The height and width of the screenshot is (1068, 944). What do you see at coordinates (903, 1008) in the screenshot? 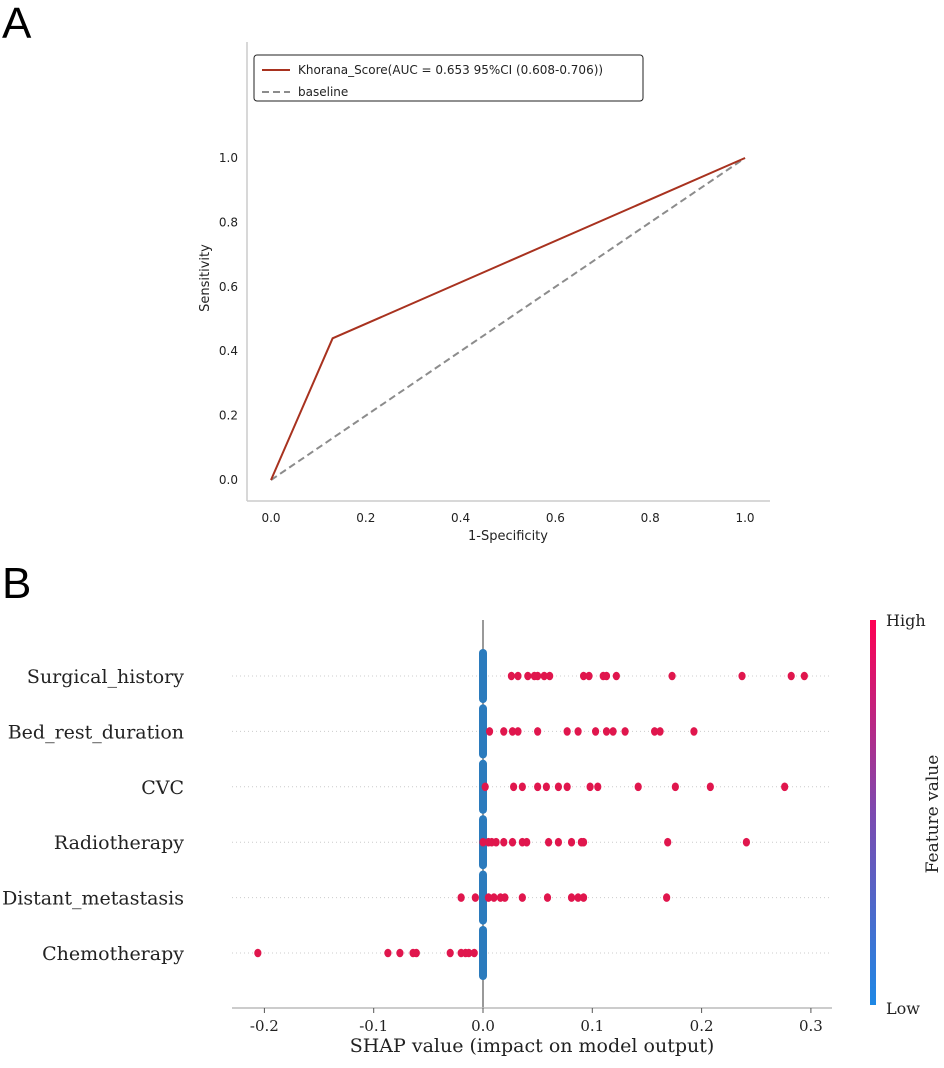
I see `colorbar-low-label: Low` at bounding box center [903, 1008].